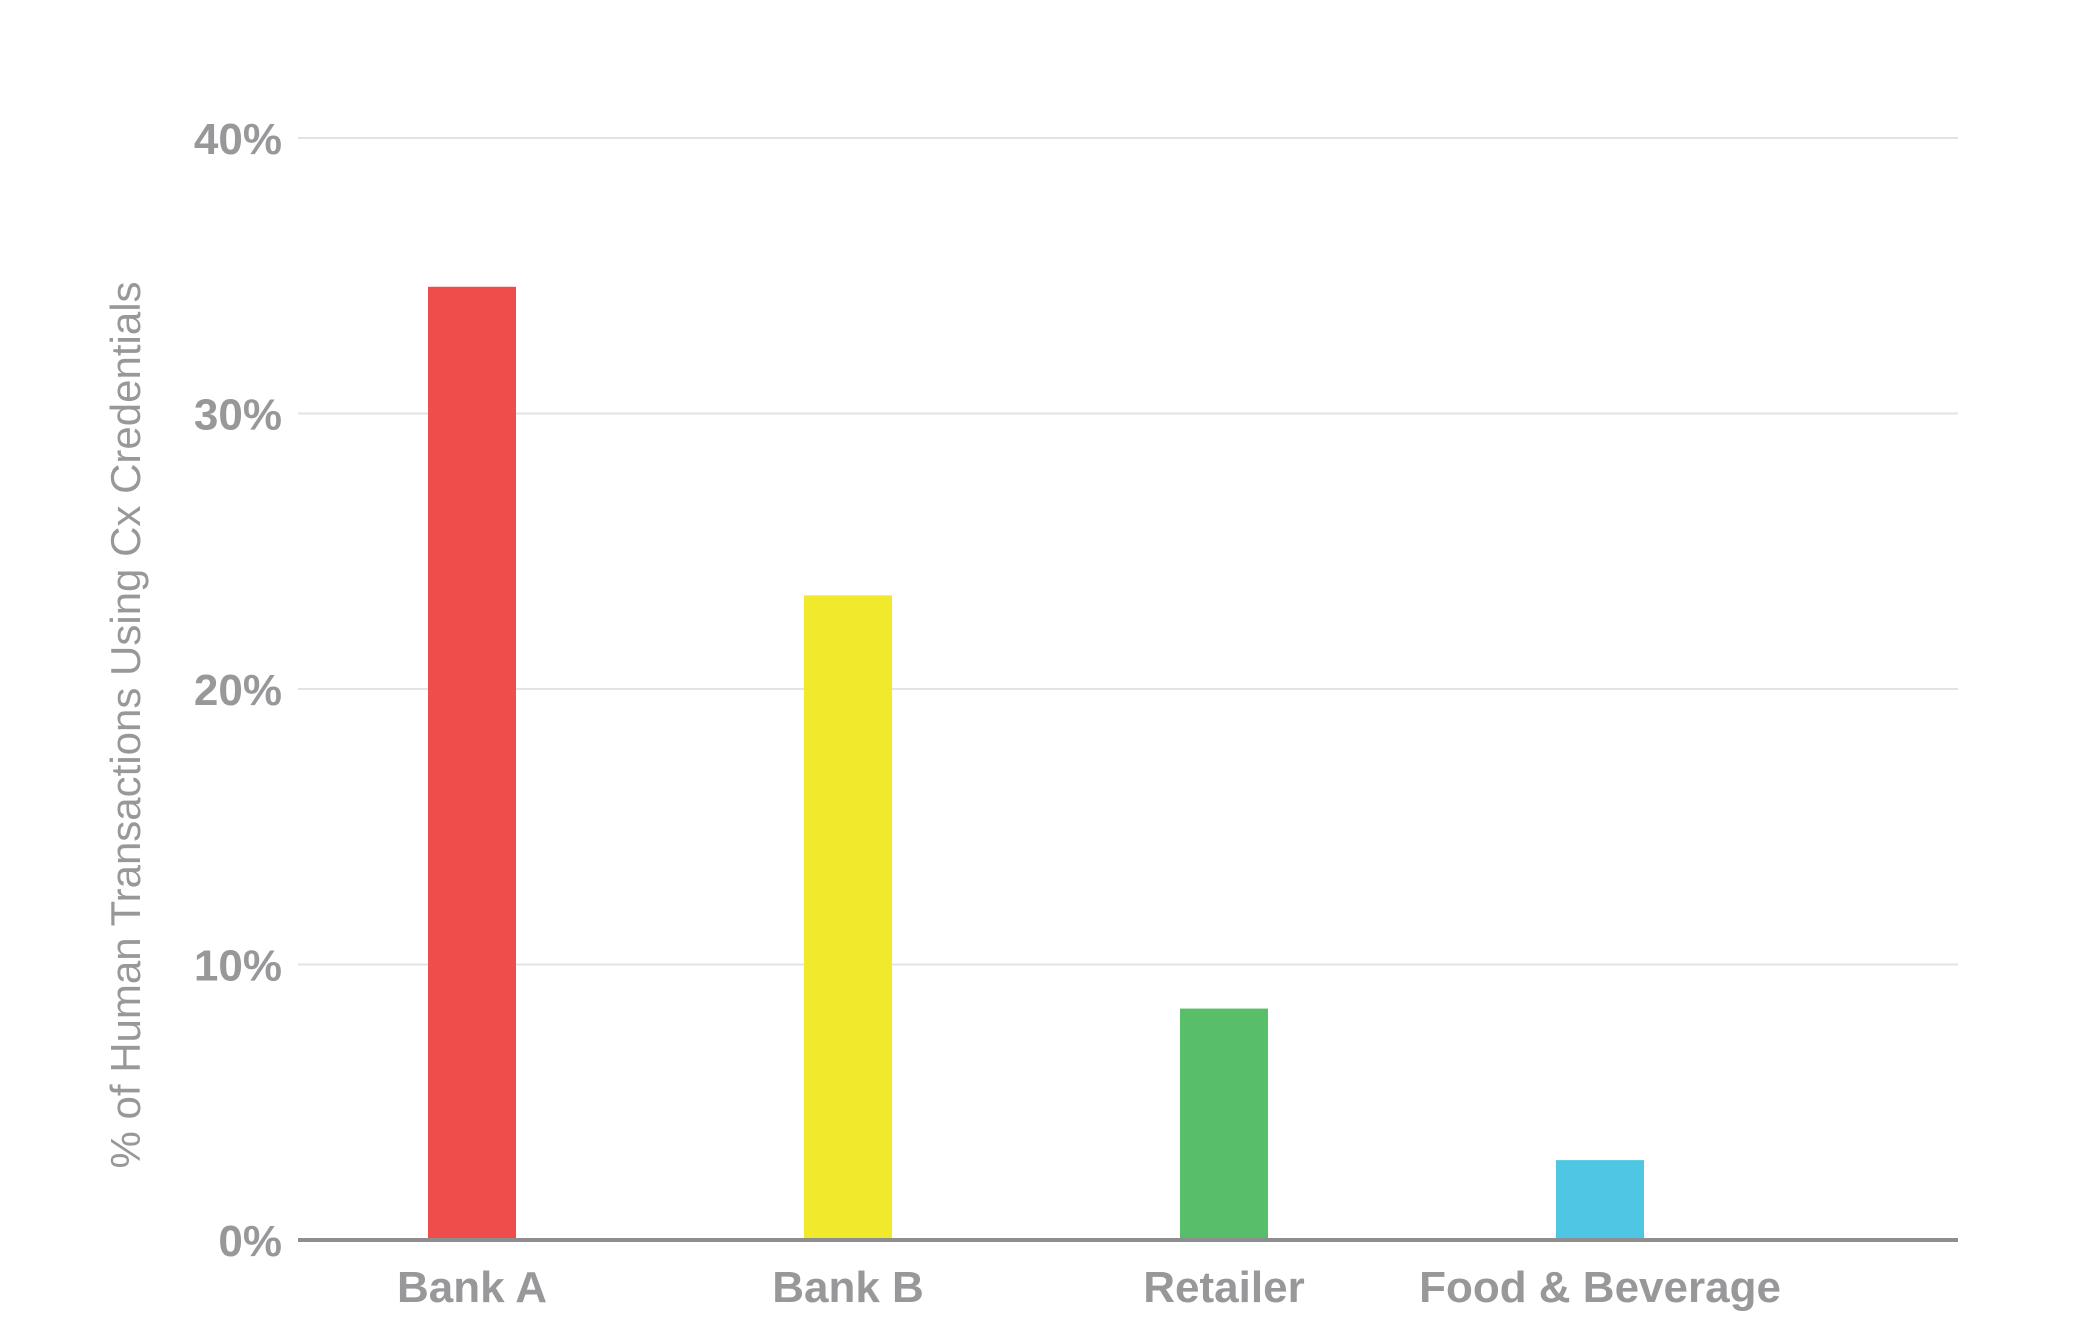 This screenshot has width=2074, height=1338. I want to click on category-labels: Bank A Bank B Retailer Food & Beverage, so click(1089, 1287).